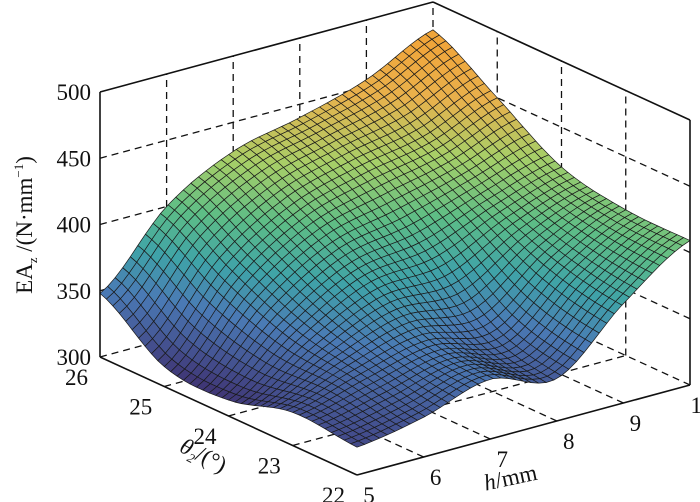 The width and height of the screenshot is (700, 502). I want to click on z-tick-label: 350, so click(74, 291).